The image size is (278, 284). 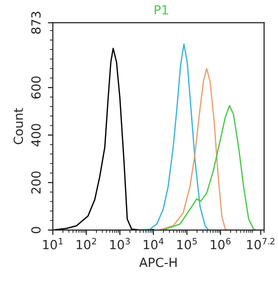 What do you see at coordinates (19, 126) in the screenshot?
I see `y-axis-title: Count` at bounding box center [19, 126].